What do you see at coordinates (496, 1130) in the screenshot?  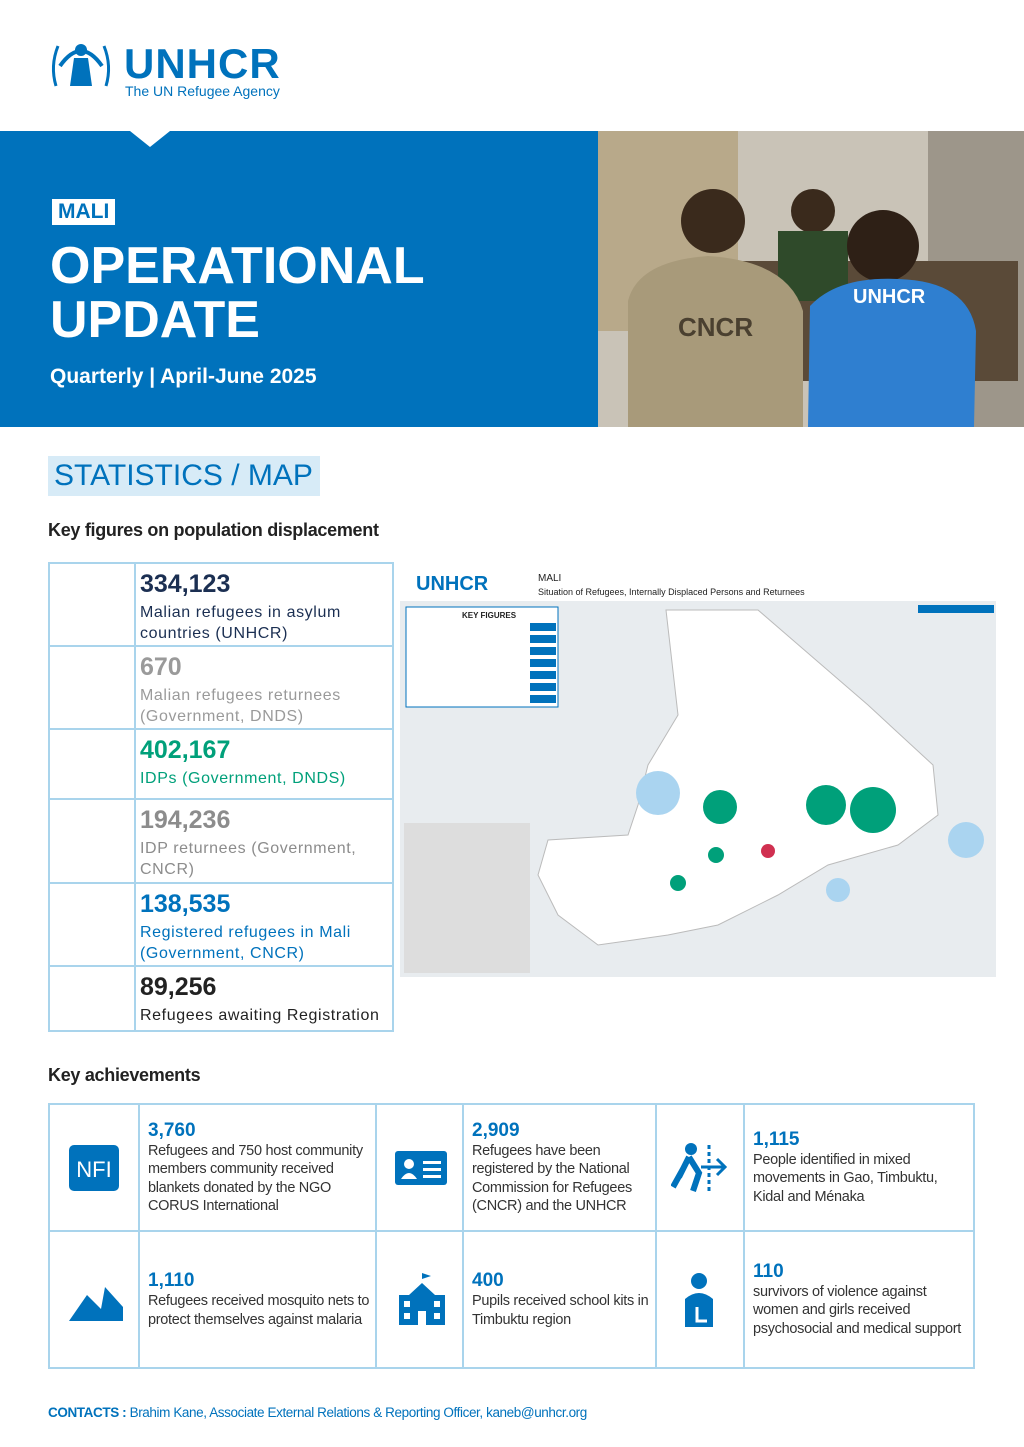 I see `achievement-value: 2,909` at bounding box center [496, 1130].